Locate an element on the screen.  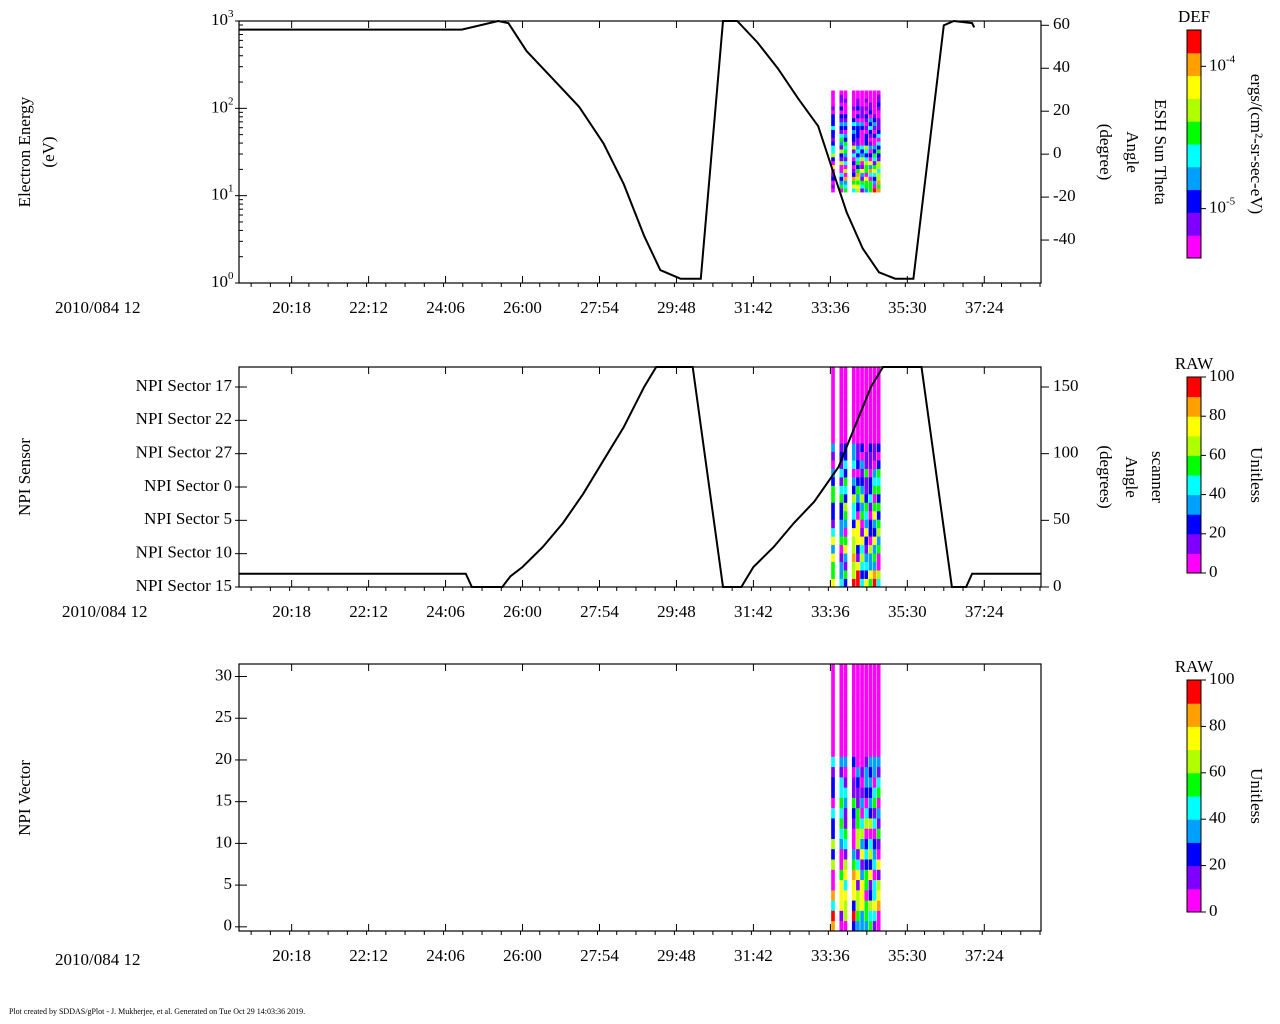
x-tick-label: 20:18 is located at coordinates (291, 307).